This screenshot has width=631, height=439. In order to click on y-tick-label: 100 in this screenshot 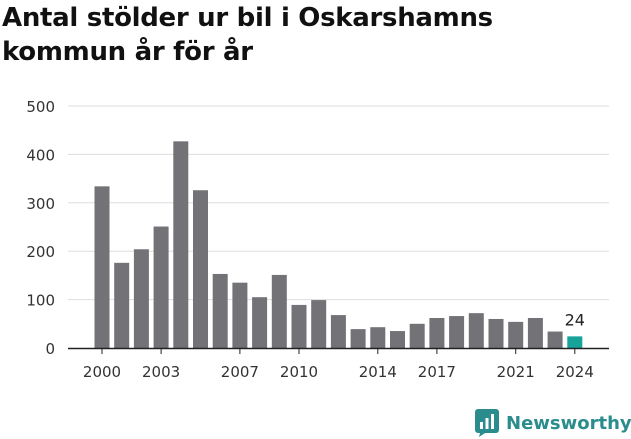, I will do `click(40, 301)`.